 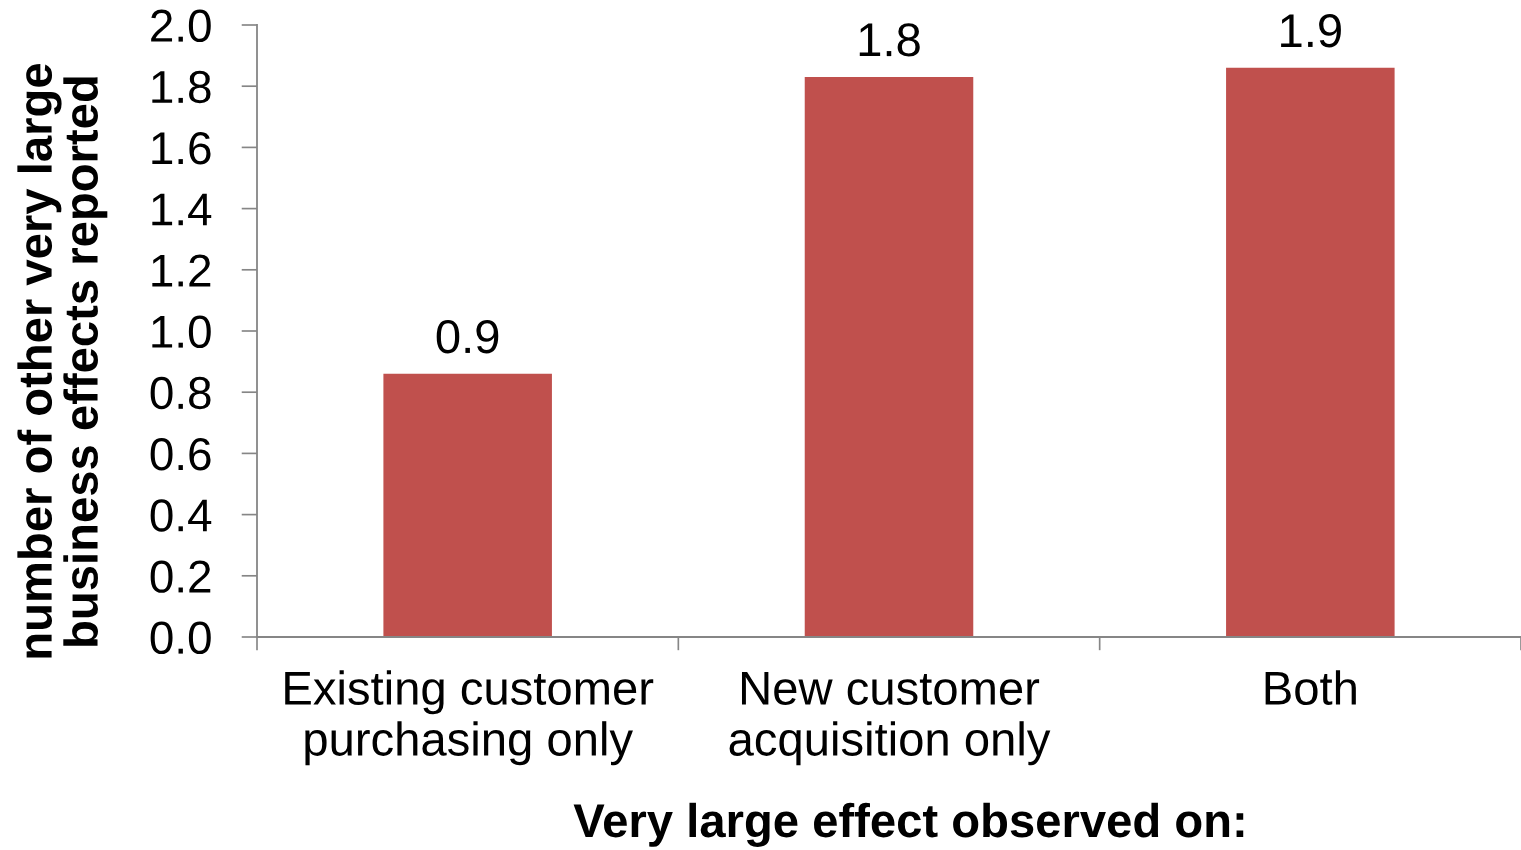 I want to click on y-tick-label: 1.4, so click(x=182, y=209).